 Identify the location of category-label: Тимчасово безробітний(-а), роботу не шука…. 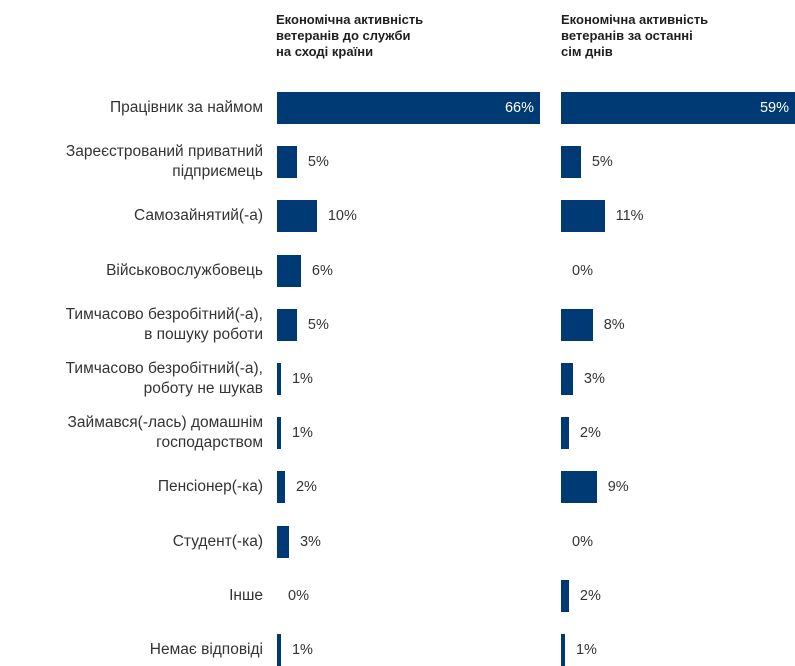
(132, 379).